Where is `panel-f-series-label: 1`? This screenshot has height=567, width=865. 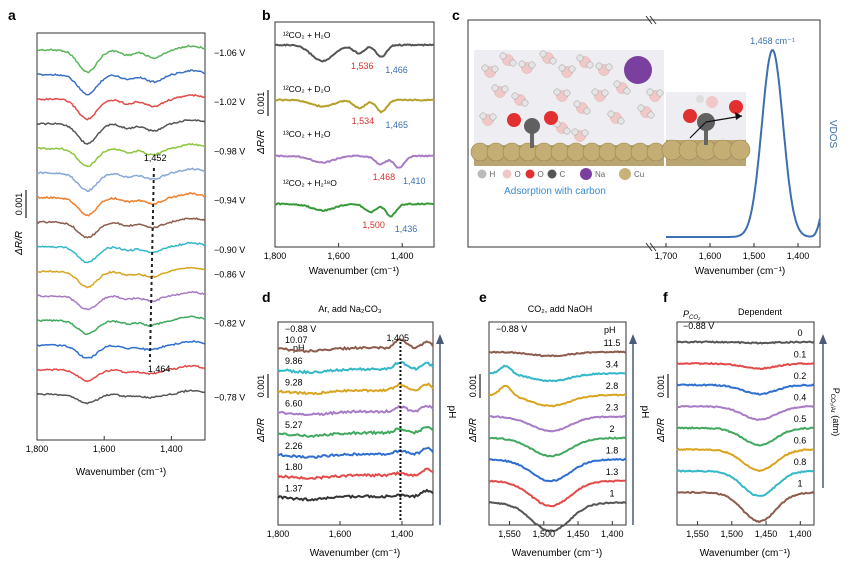 panel-f-series-label: 1 is located at coordinates (799, 484).